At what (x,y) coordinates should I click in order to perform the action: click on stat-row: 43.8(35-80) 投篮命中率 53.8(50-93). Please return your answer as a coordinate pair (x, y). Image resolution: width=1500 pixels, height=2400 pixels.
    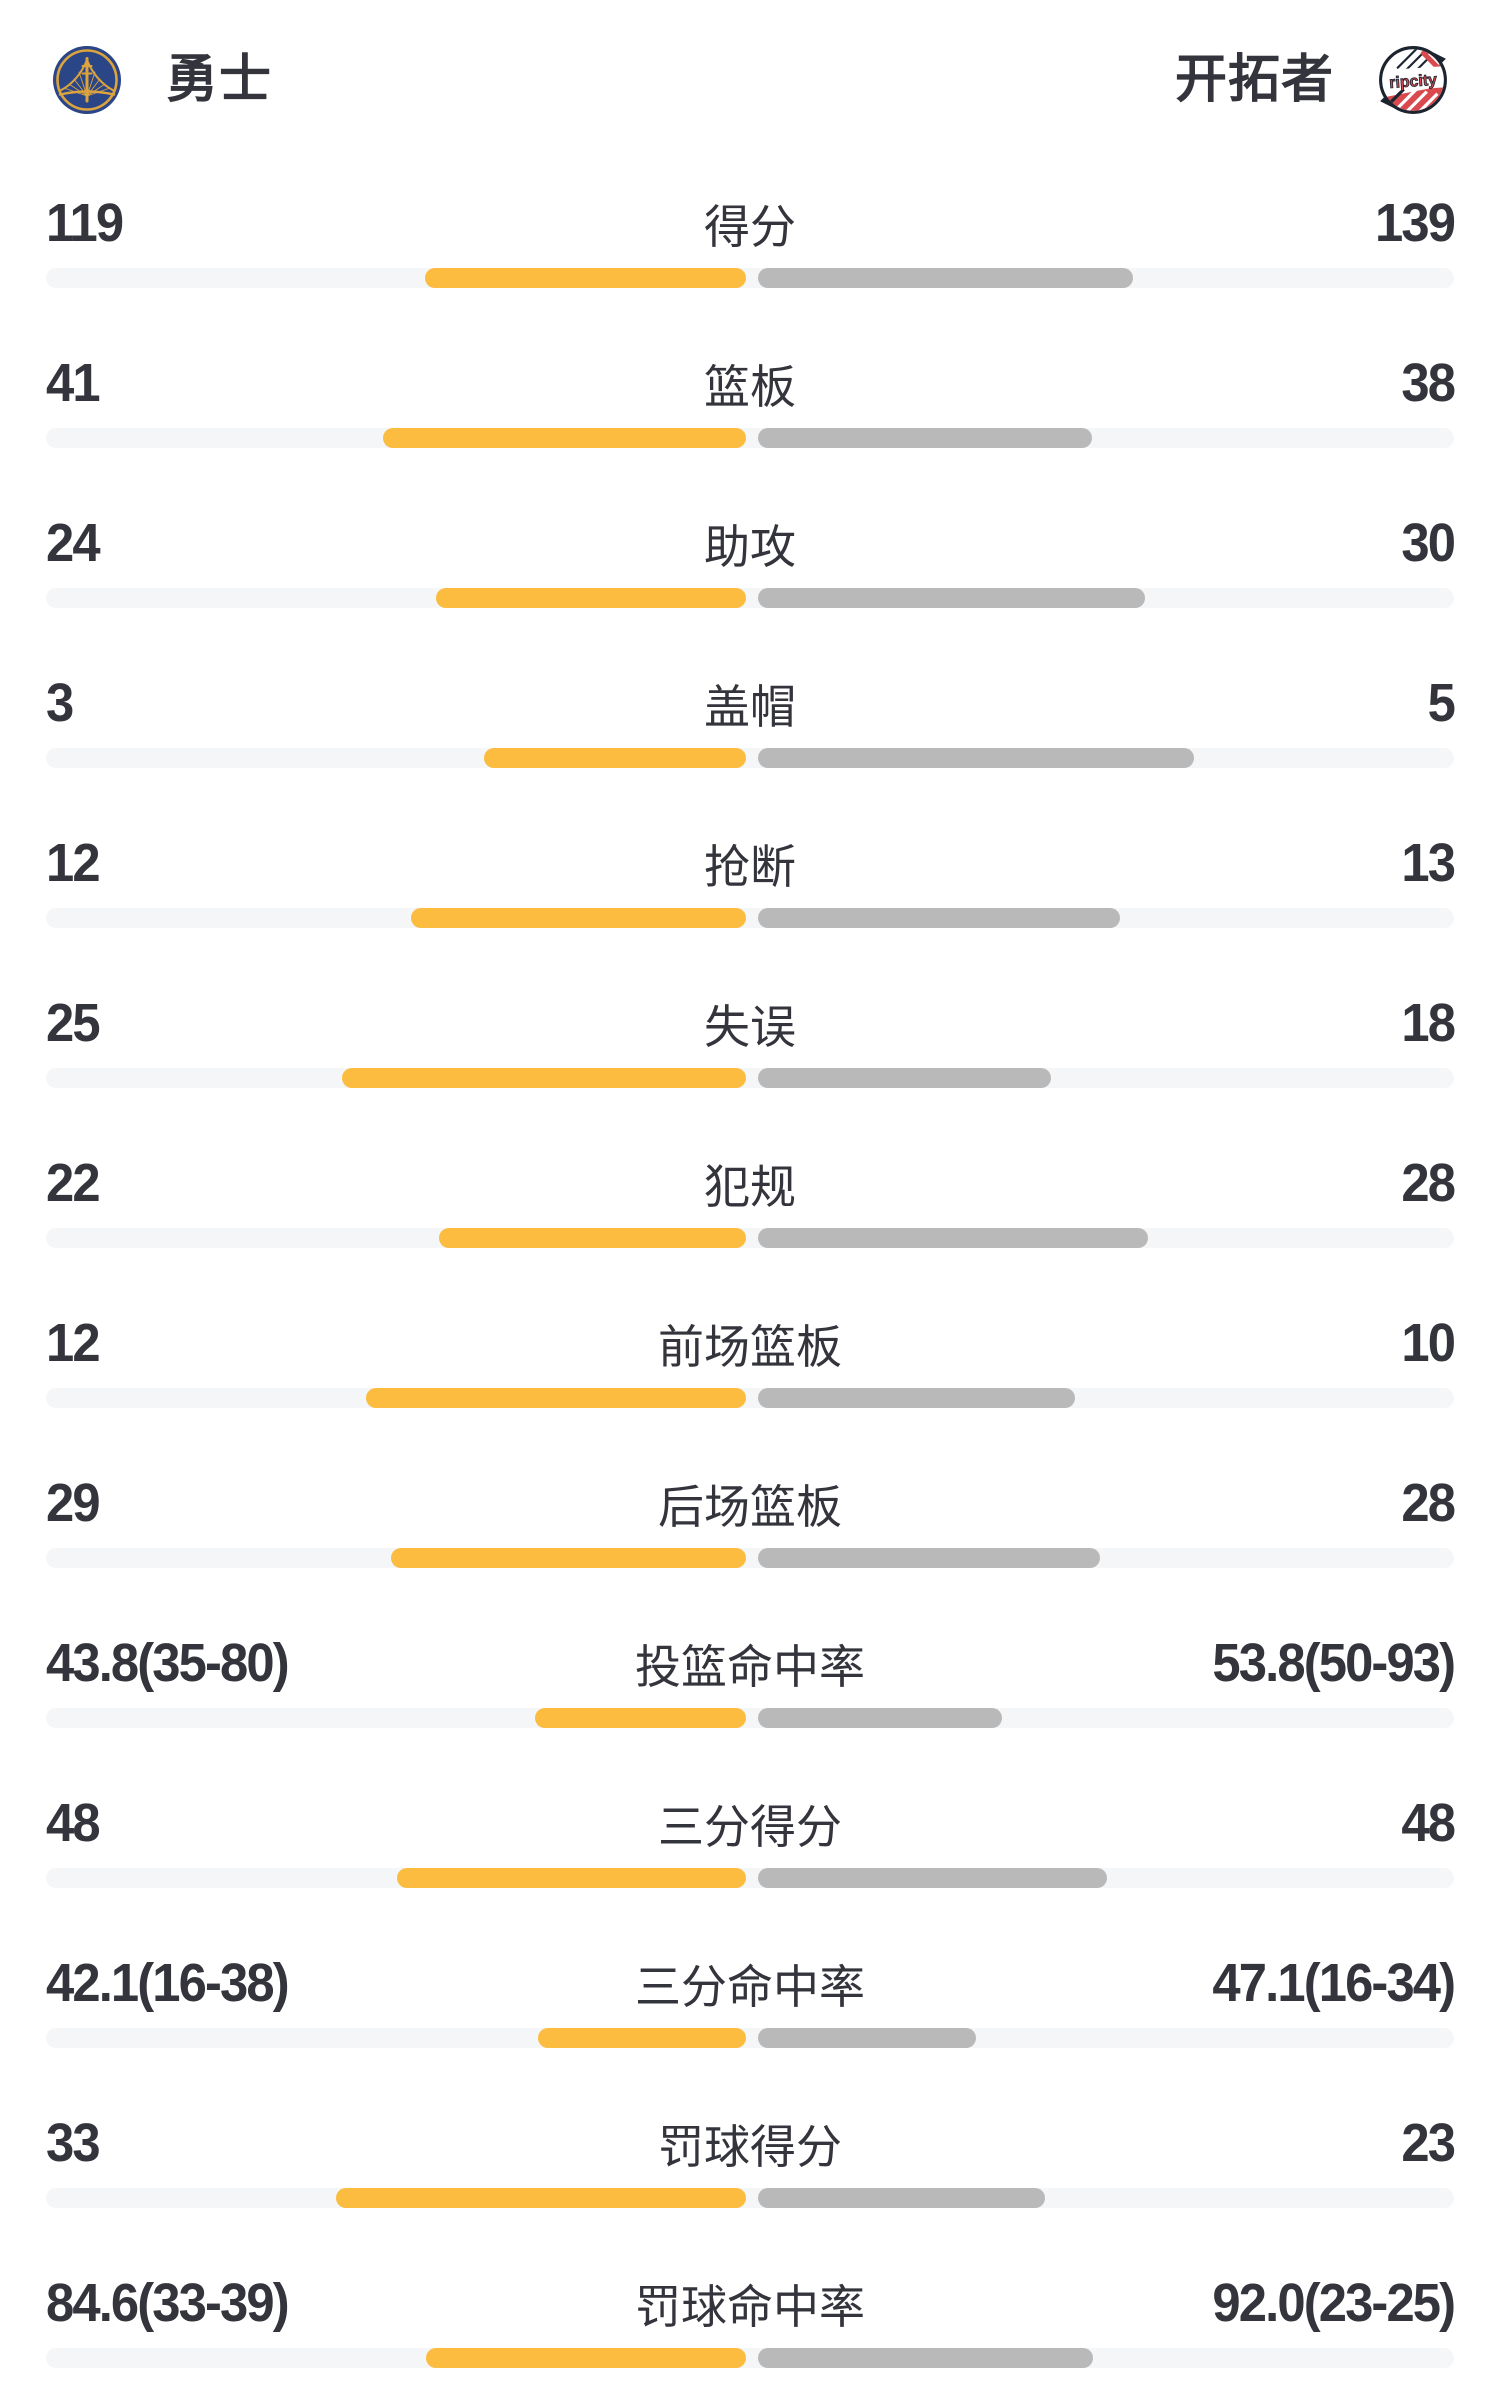
    Looking at the image, I should click on (750, 1680).